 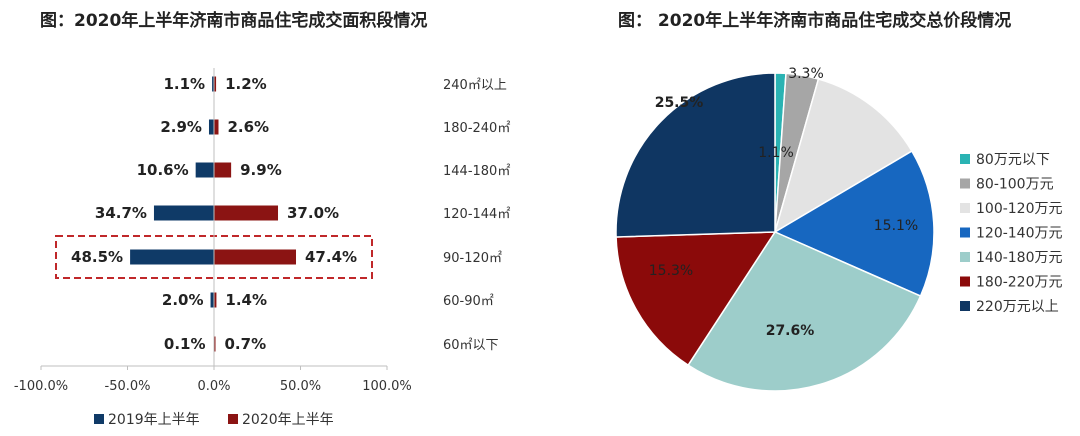 What do you see at coordinates (121, 213) in the screenshot?
I see `value-label-2019: 34.7%` at bounding box center [121, 213].